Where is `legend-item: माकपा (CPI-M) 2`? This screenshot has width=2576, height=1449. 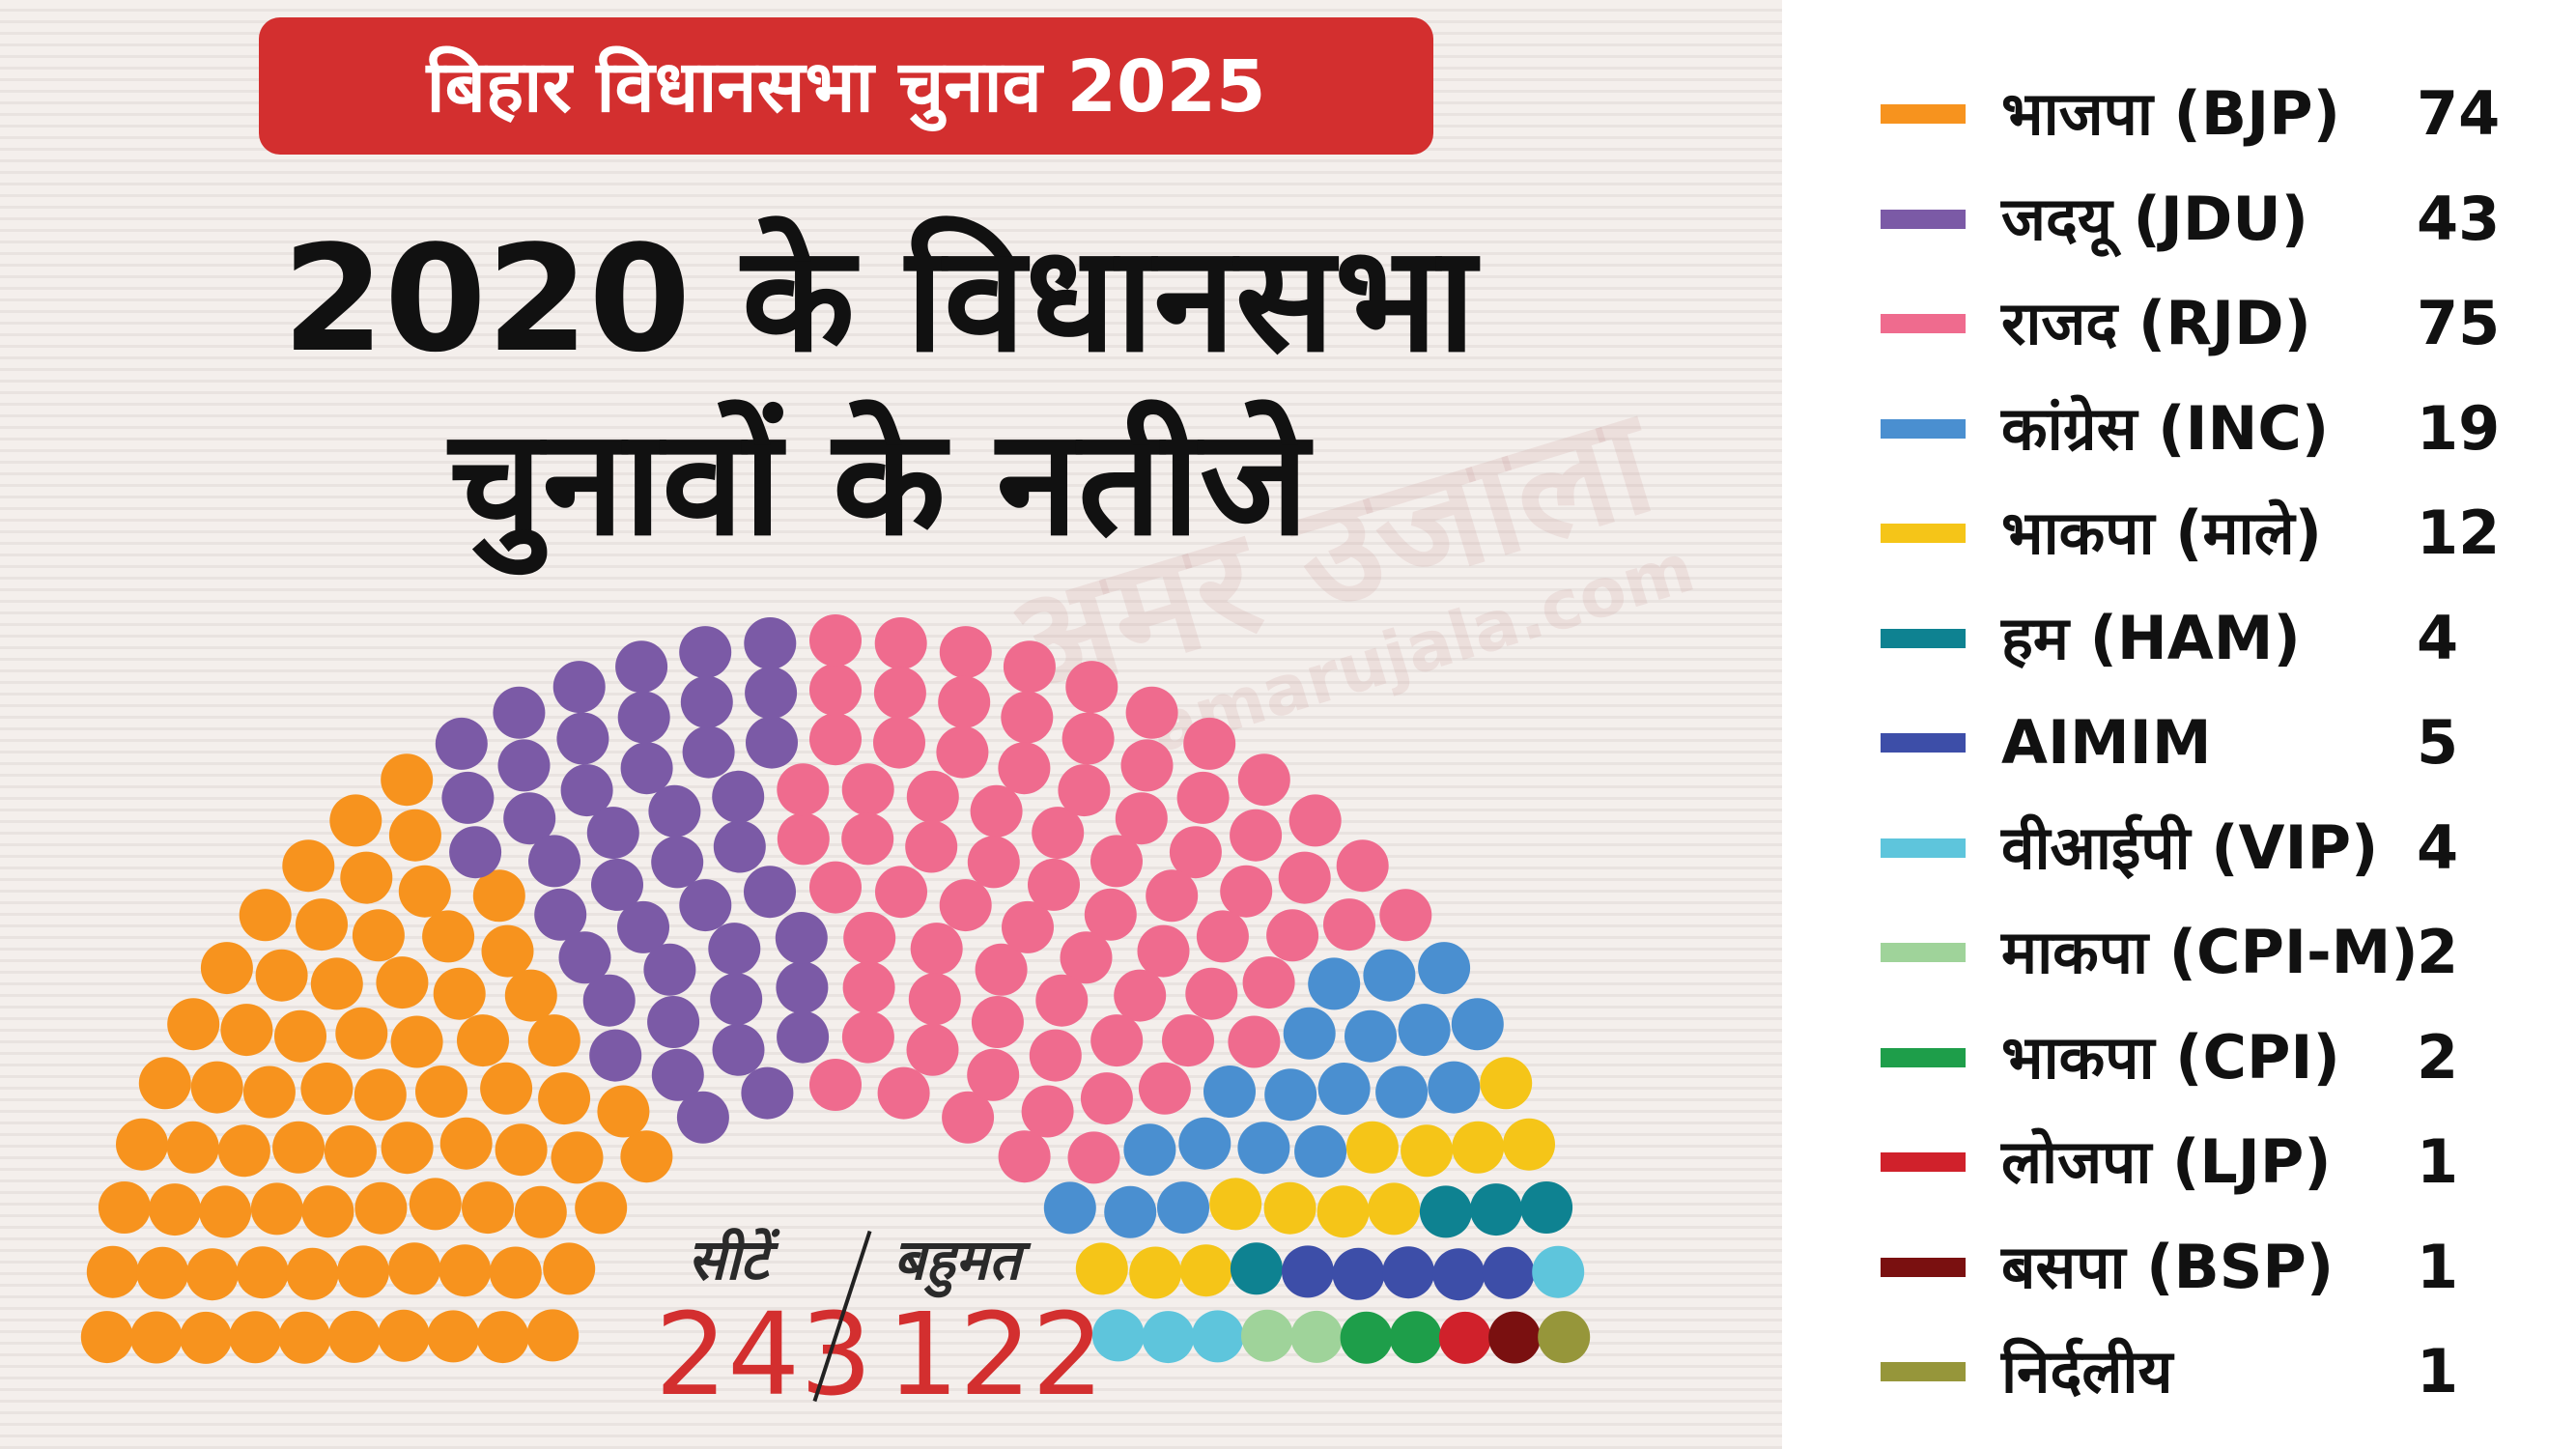
legend-item: माकपा (CPI-M) 2 is located at coordinates (2199, 958).